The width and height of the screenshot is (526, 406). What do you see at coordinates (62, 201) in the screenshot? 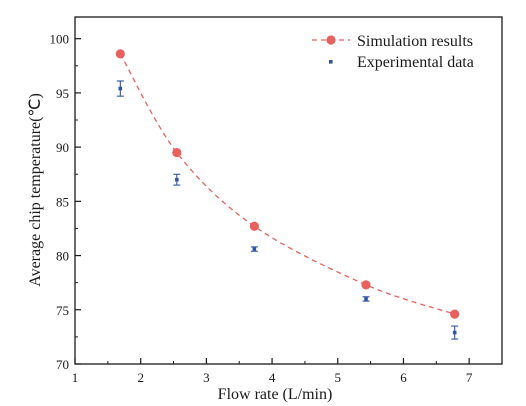
I see `y-tick-label-85: 85` at bounding box center [62, 201].